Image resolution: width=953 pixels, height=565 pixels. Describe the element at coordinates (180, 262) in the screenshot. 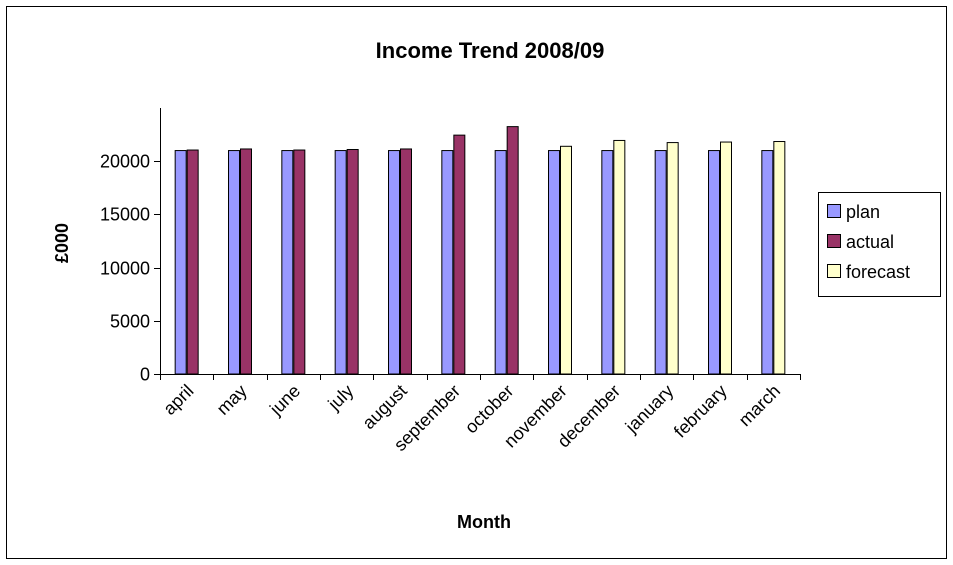

I see `bar-plan-april` at that location.